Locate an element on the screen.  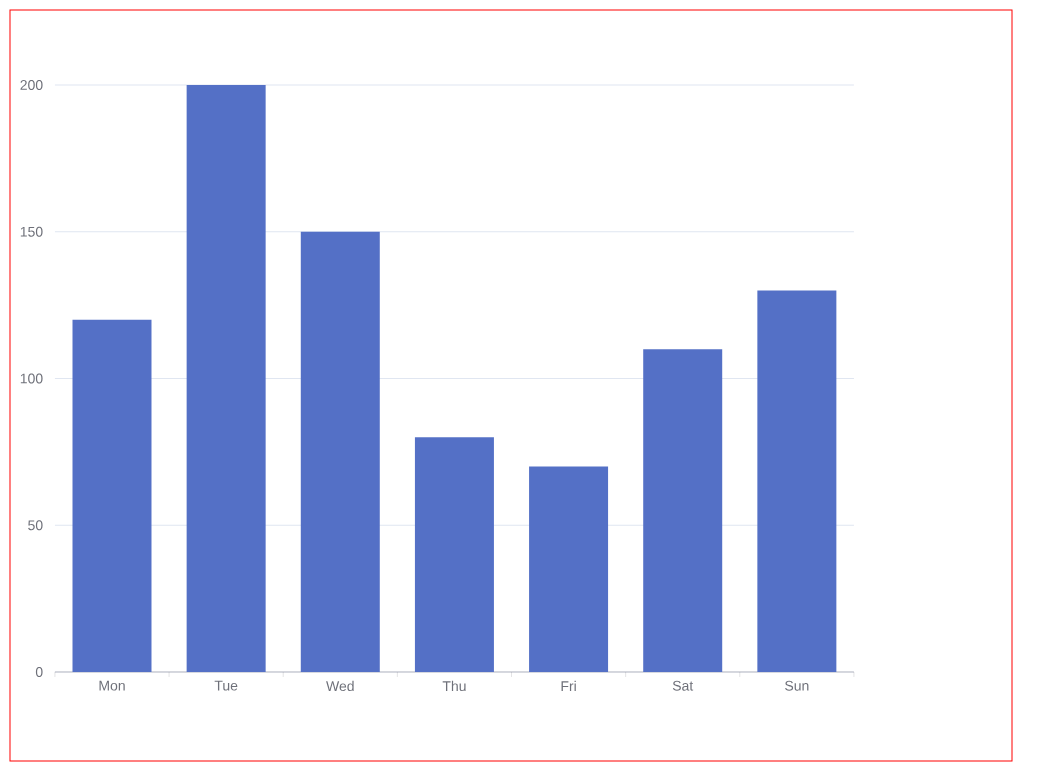
x-tick-label: Fri is located at coordinates (568, 685).